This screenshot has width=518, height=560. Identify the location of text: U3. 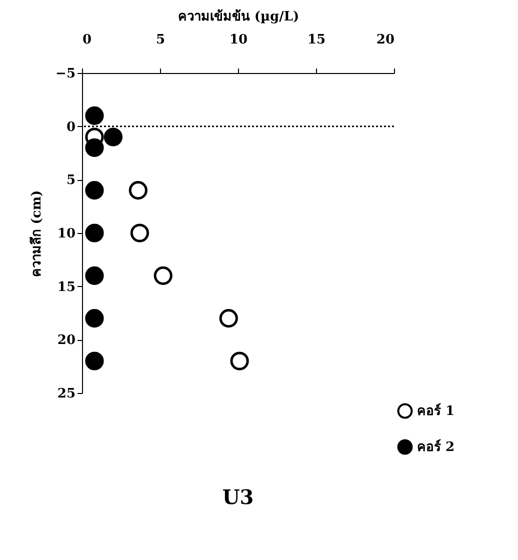
(238, 497).